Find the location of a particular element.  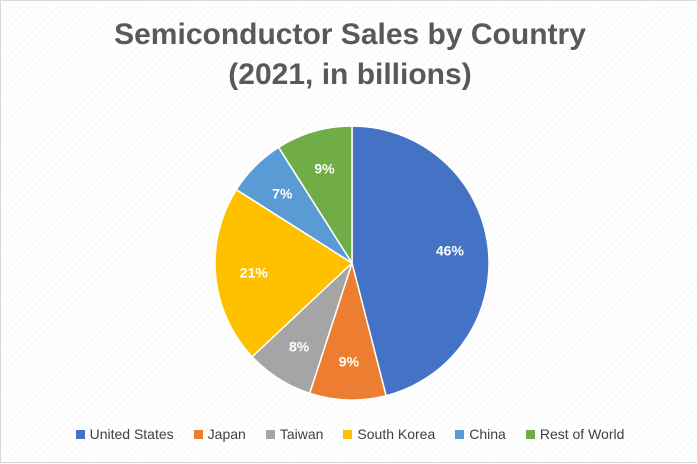

chart-title-line1: Semiconductor Sales by Country is located at coordinates (350, 34).